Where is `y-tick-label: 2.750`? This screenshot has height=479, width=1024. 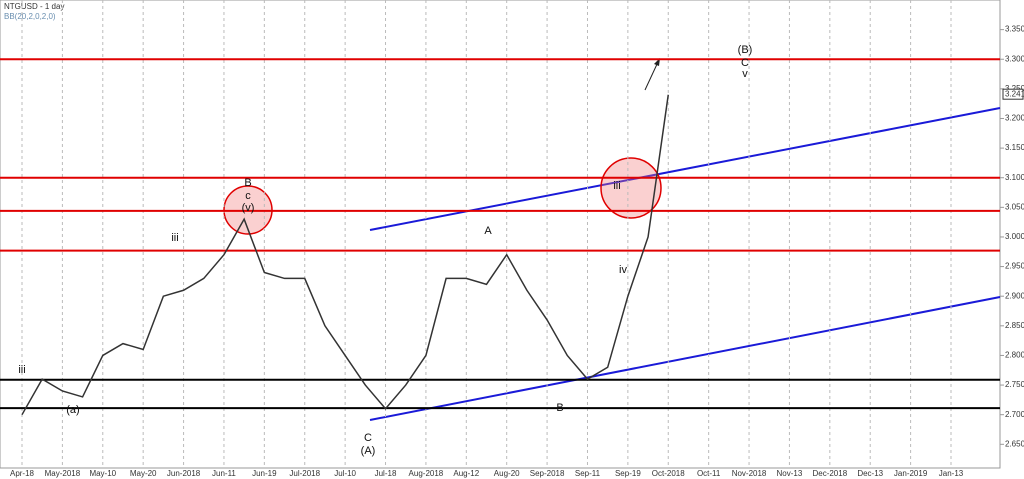
y-tick-label: 2.750 is located at coordinates (1014, 384).